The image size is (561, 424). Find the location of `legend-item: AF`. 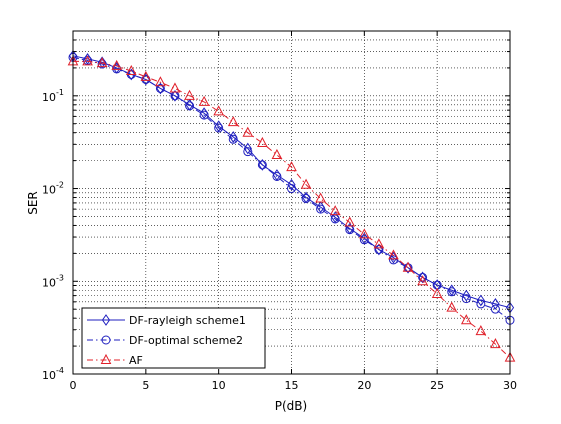

legend-item: AF is located at coordinates (115, 360).